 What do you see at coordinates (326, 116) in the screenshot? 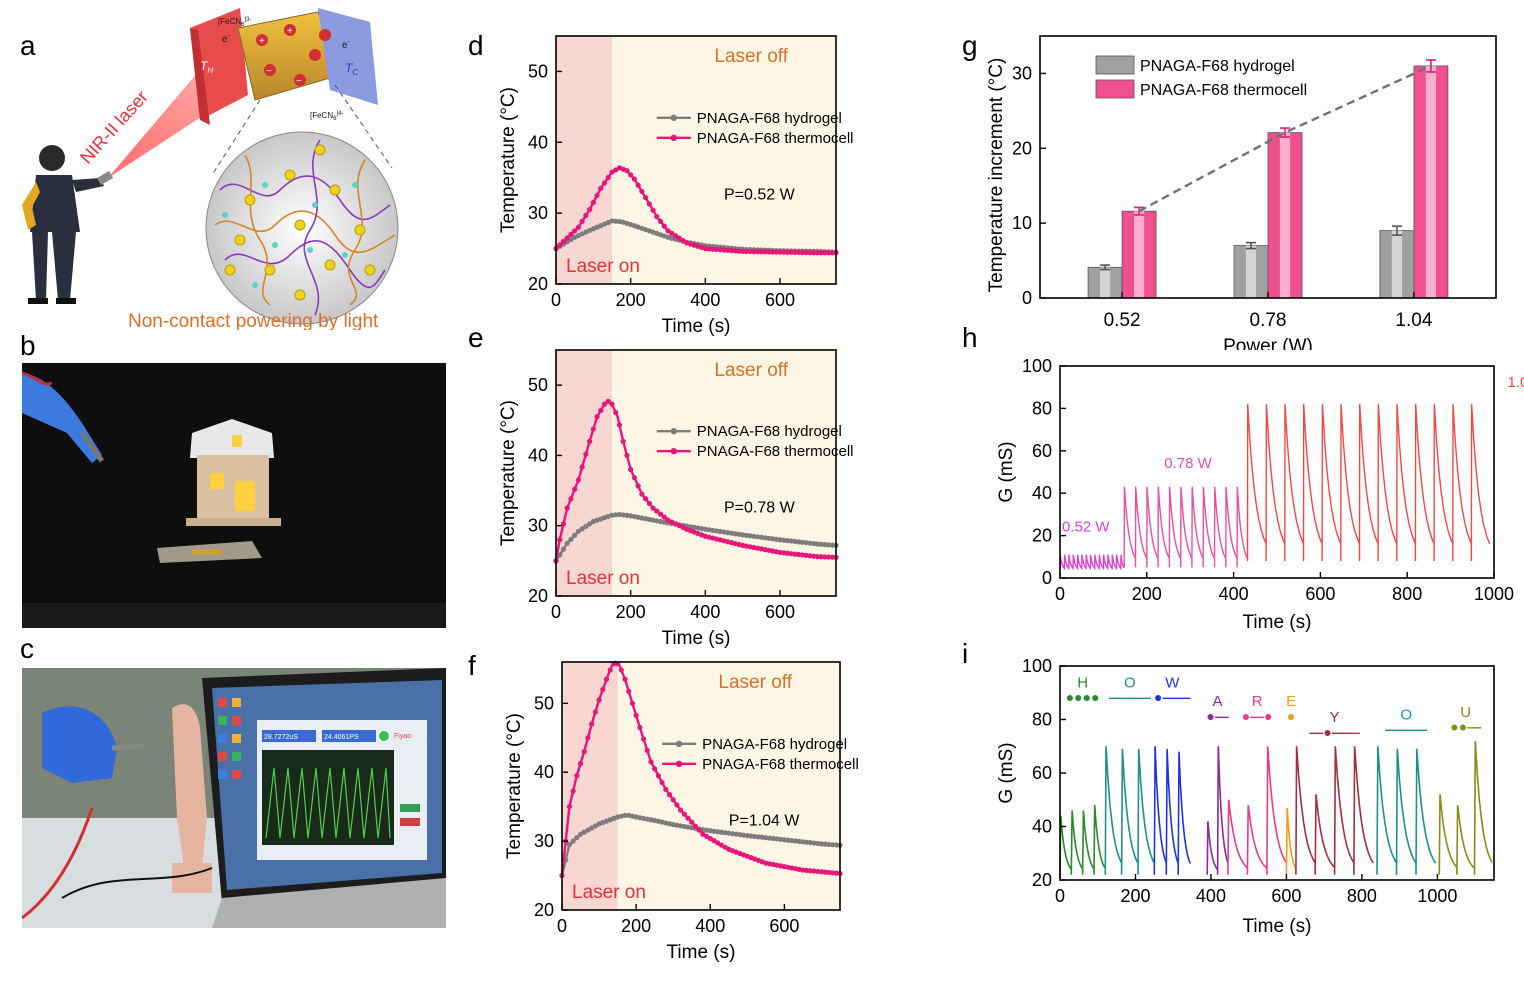
I see `ion-bottom-label: [FeCN6]4-` at bounding box center [326, 116].